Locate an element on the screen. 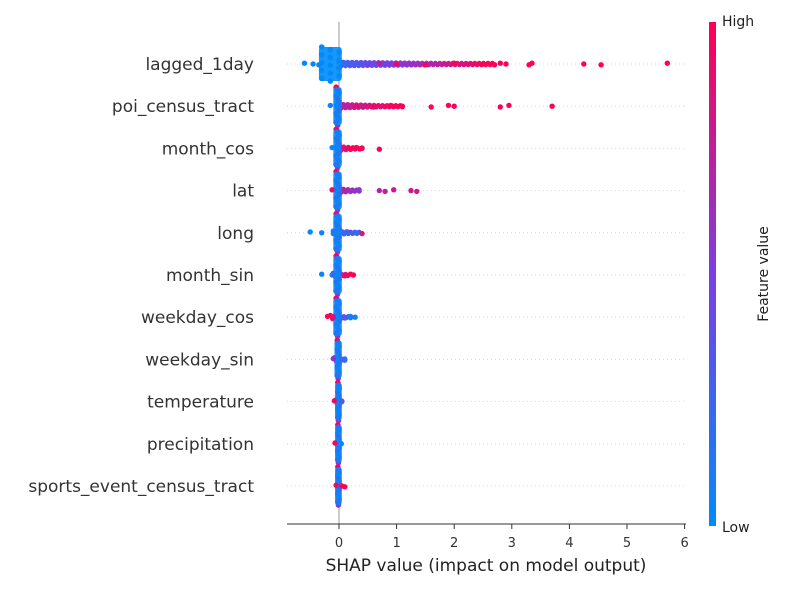 The image size is (800, 590). x-tick-label: 1 is located at coordinates (396, 543).